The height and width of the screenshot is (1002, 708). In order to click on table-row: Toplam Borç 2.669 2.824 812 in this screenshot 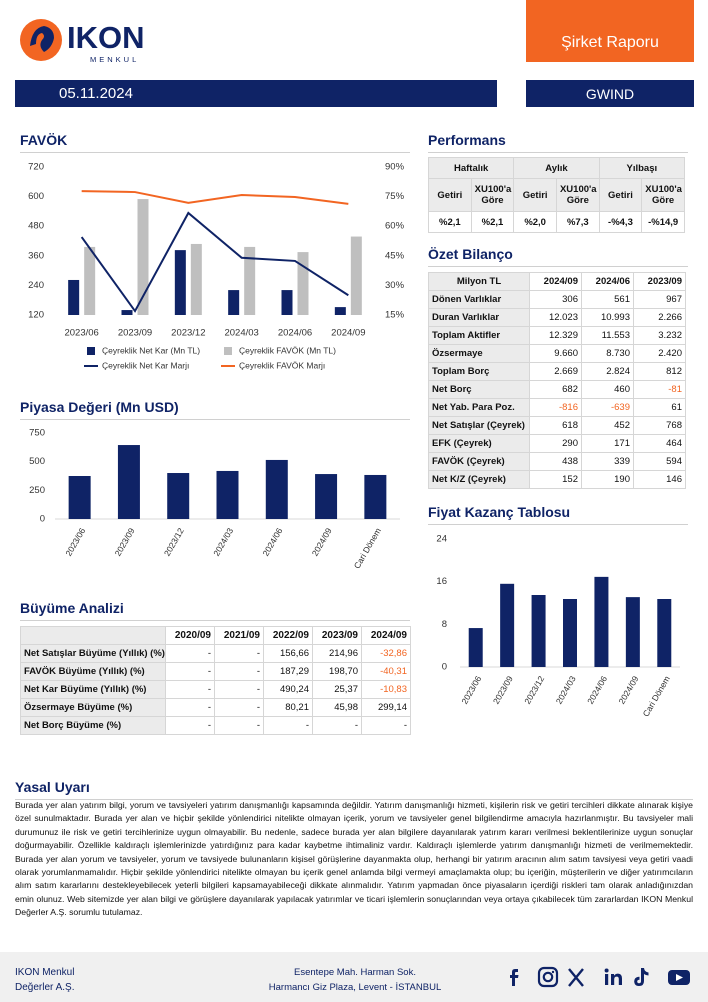, I will do `click(557, 371)`.